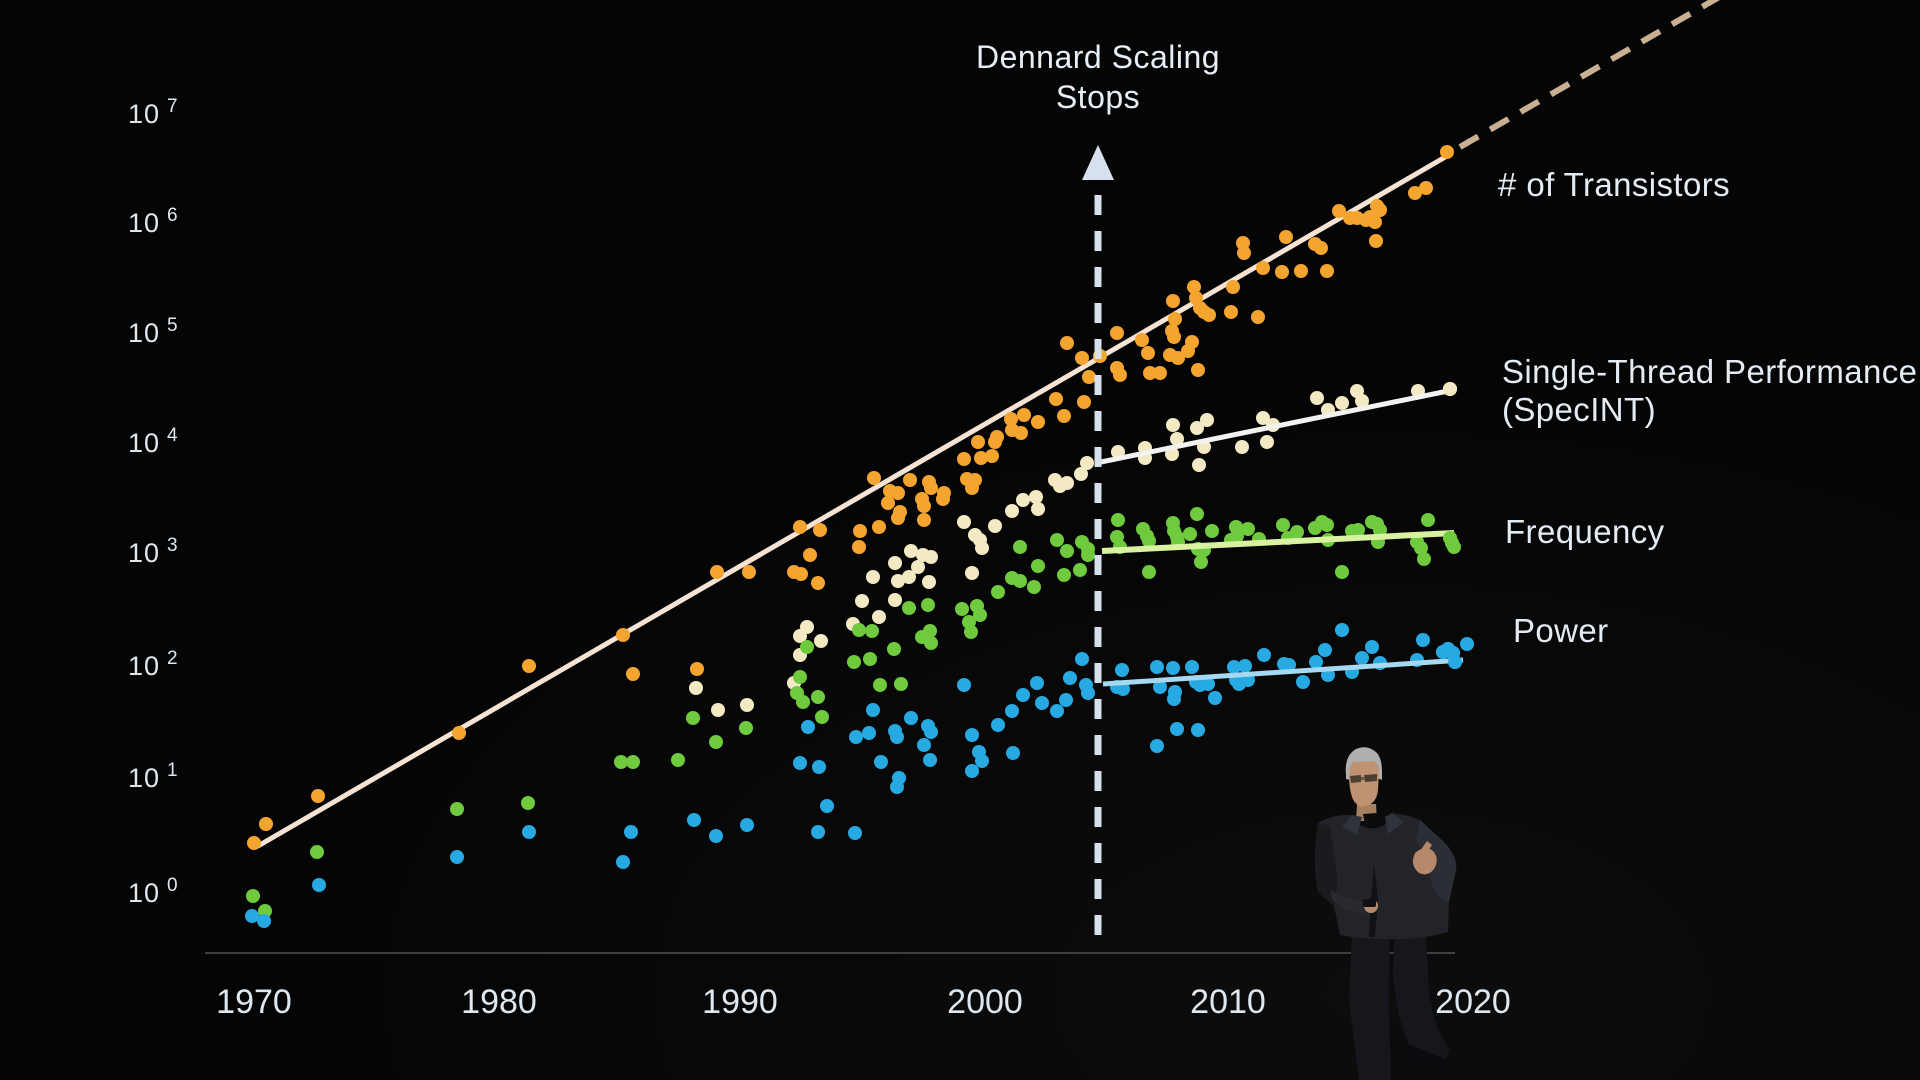 The image size is (1920, 1080). I want to click on svg-text: Single-Thread Performance, so click(1709, 371).